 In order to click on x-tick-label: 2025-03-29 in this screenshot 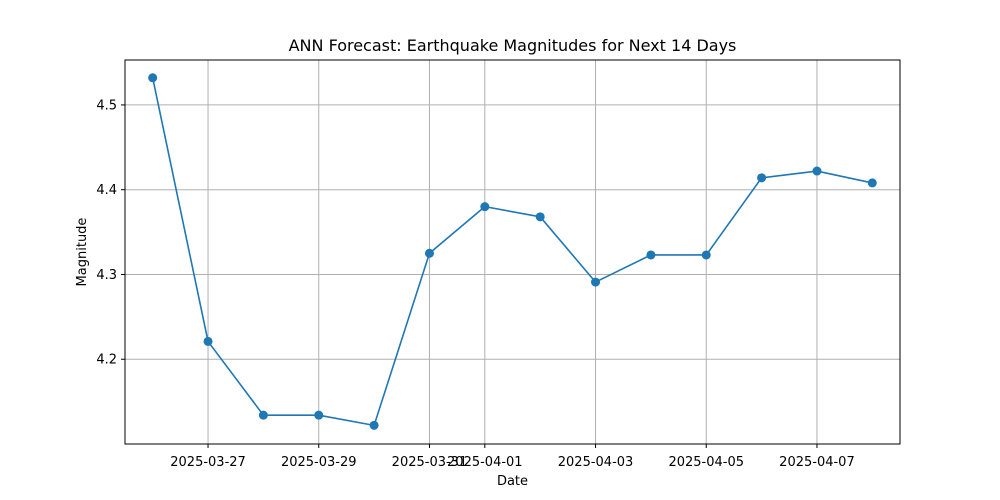, I will do `click(319, 462)`.